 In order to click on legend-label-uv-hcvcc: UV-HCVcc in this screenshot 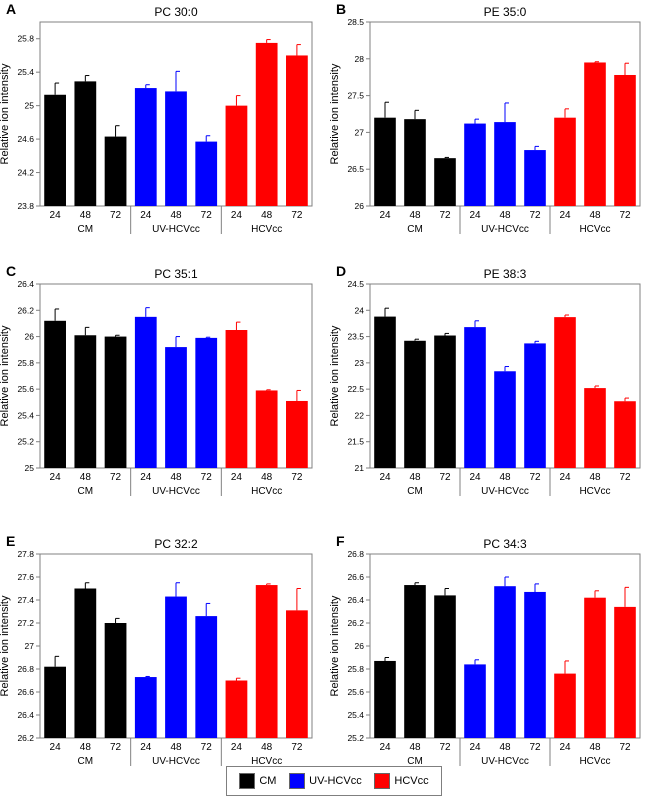, I will do `click(335, 781)`.